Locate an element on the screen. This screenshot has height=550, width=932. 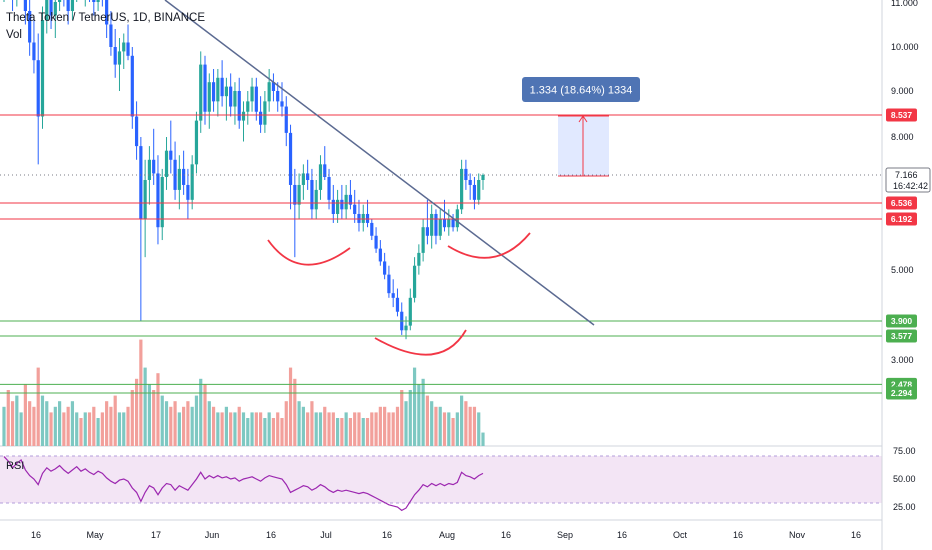
support-badge is located at coordinates (901, 393).